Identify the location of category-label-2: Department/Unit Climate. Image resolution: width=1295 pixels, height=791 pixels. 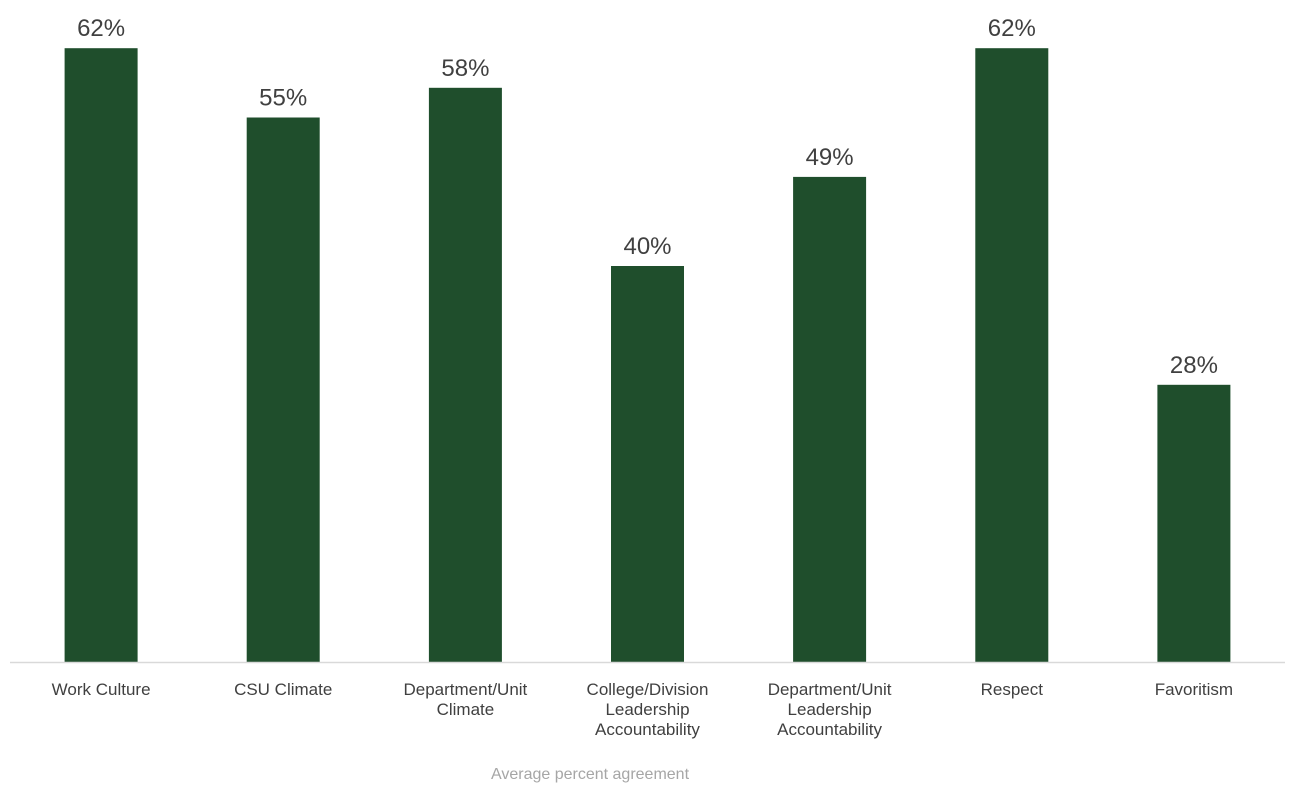
(466, 699).